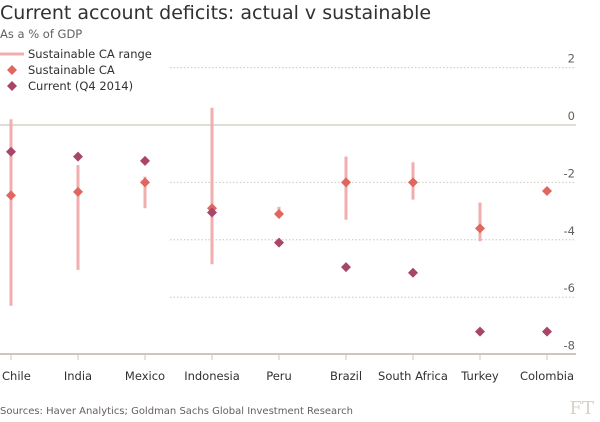 Image resolution: width=600 pixels, height=422 pixels. Describe the element at coordinates (569, 173) in the screenshot. I see `y-tick-label: -2` at that location.